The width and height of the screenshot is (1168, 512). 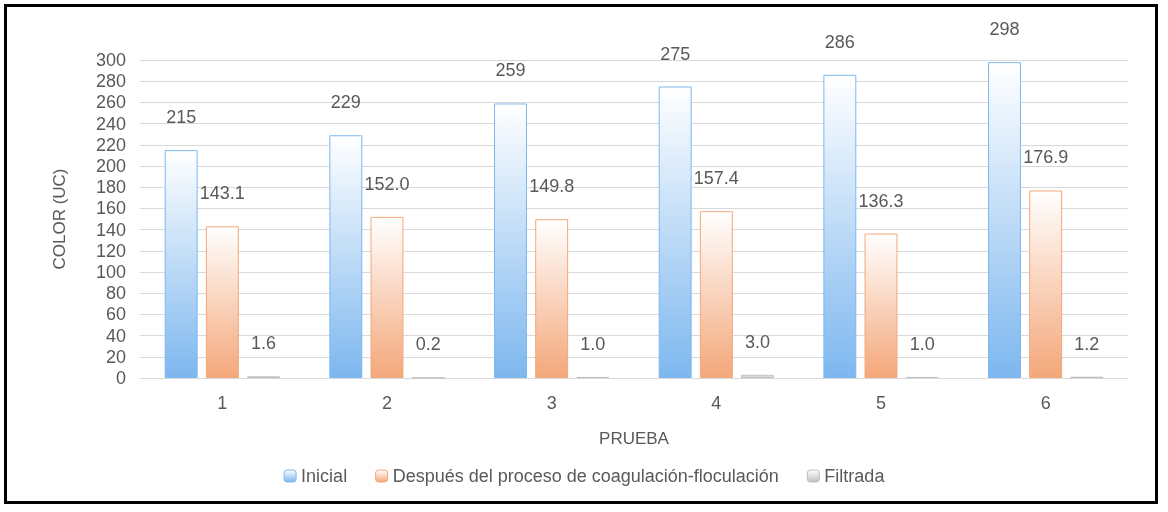 What do you see at coordinates (110, 250) in the screenshot?
I see `y-tick-label: 120` at bounding box center [110, 250].